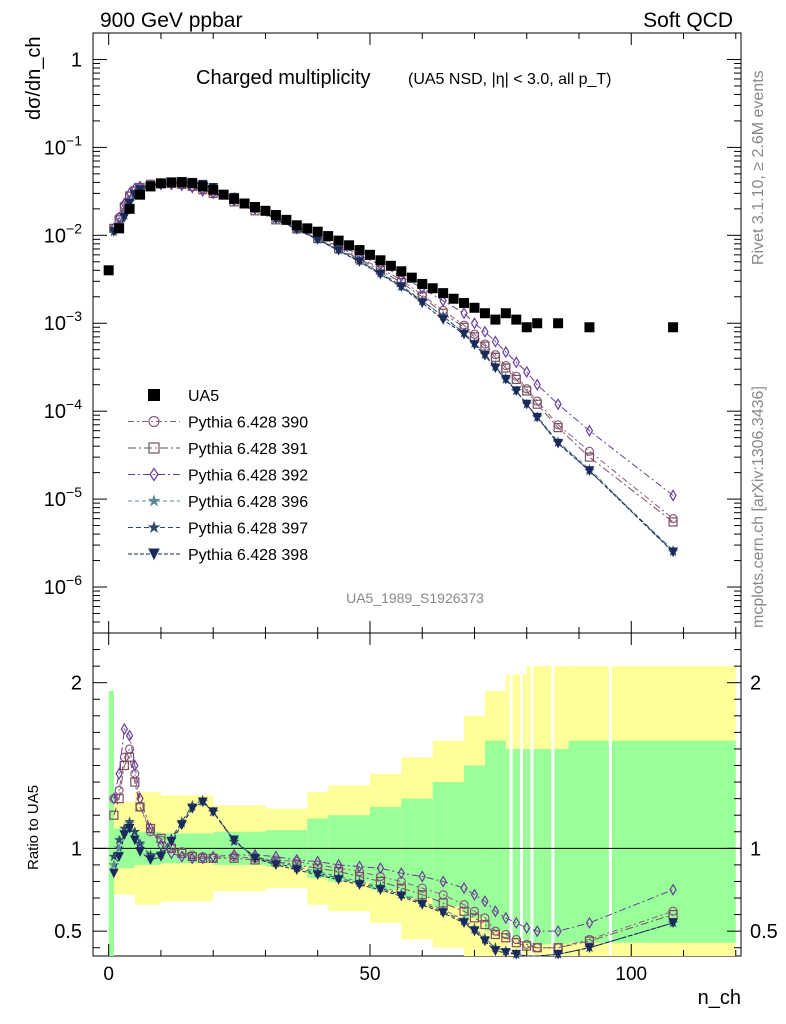 The image size is (786, 1024). What do you see at coordinates (248, 423) in the screenshot?
I see `legend-label: Pythia 6.428 390` at bounding box center [248, 423].